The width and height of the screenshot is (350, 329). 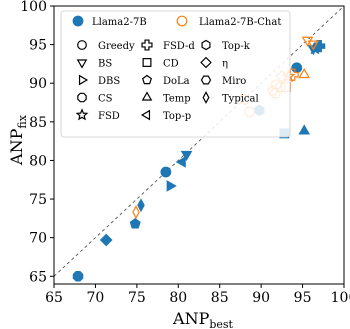 I want to click on legend-marker-typical, so click(x=206, y=97).